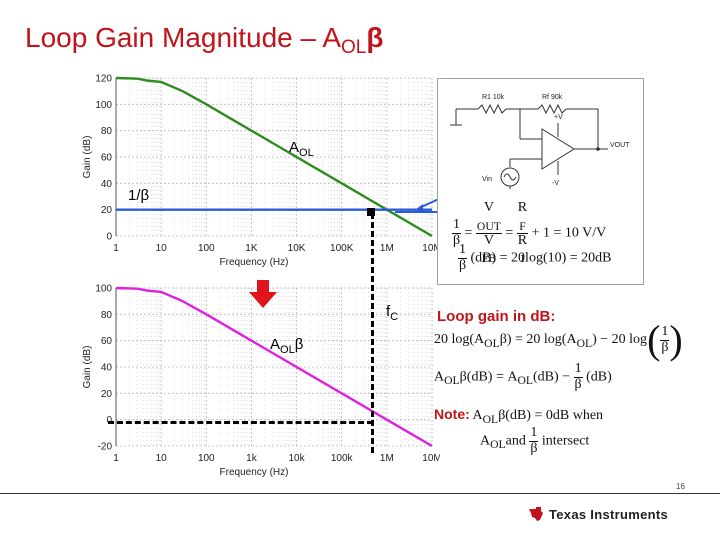 The height and width of the screenshot is (541, 720). Describe the element at coordinates (519, 416) in the screenshot. I see `note-line-1: Note: AOLβ(dB) = 0dB when` at that location.